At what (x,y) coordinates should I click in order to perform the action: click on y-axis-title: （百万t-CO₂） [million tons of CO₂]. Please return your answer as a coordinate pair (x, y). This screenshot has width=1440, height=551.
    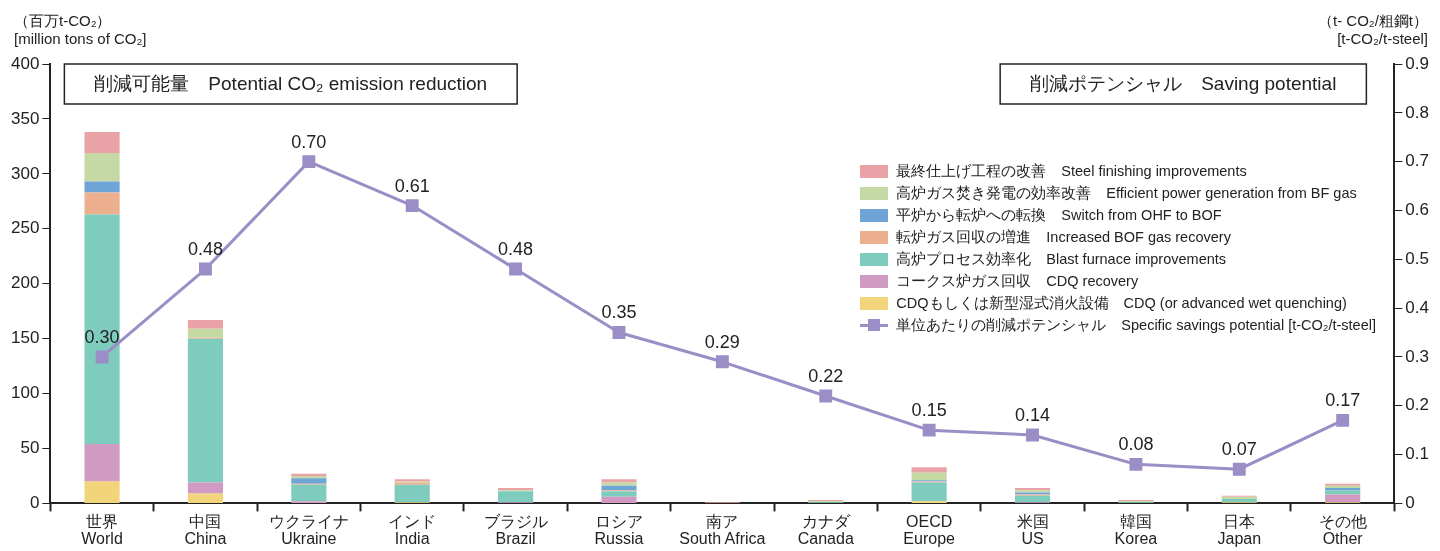
    Looking at the image, I should click on (80, 29).